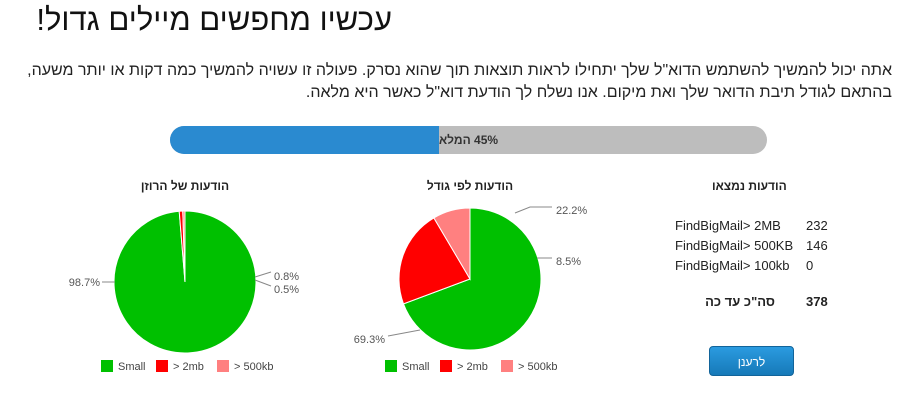 The image size is (900, 400). I want to click on found-messages-title: הודעות נמצאו, so click(749, 186).